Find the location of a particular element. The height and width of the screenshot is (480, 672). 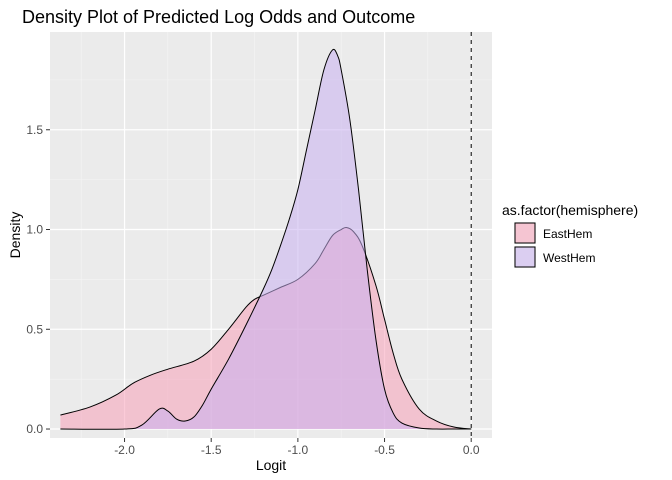

legend: as.factor(hemisphere) EastHem WestHem is located at coordinates (570, 235).